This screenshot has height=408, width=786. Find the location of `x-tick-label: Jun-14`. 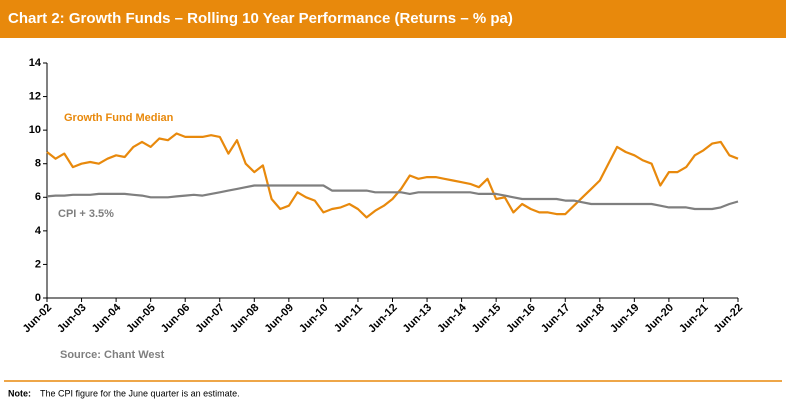

x-tick-label: Jun-14 is located at coordinates (452, 318).